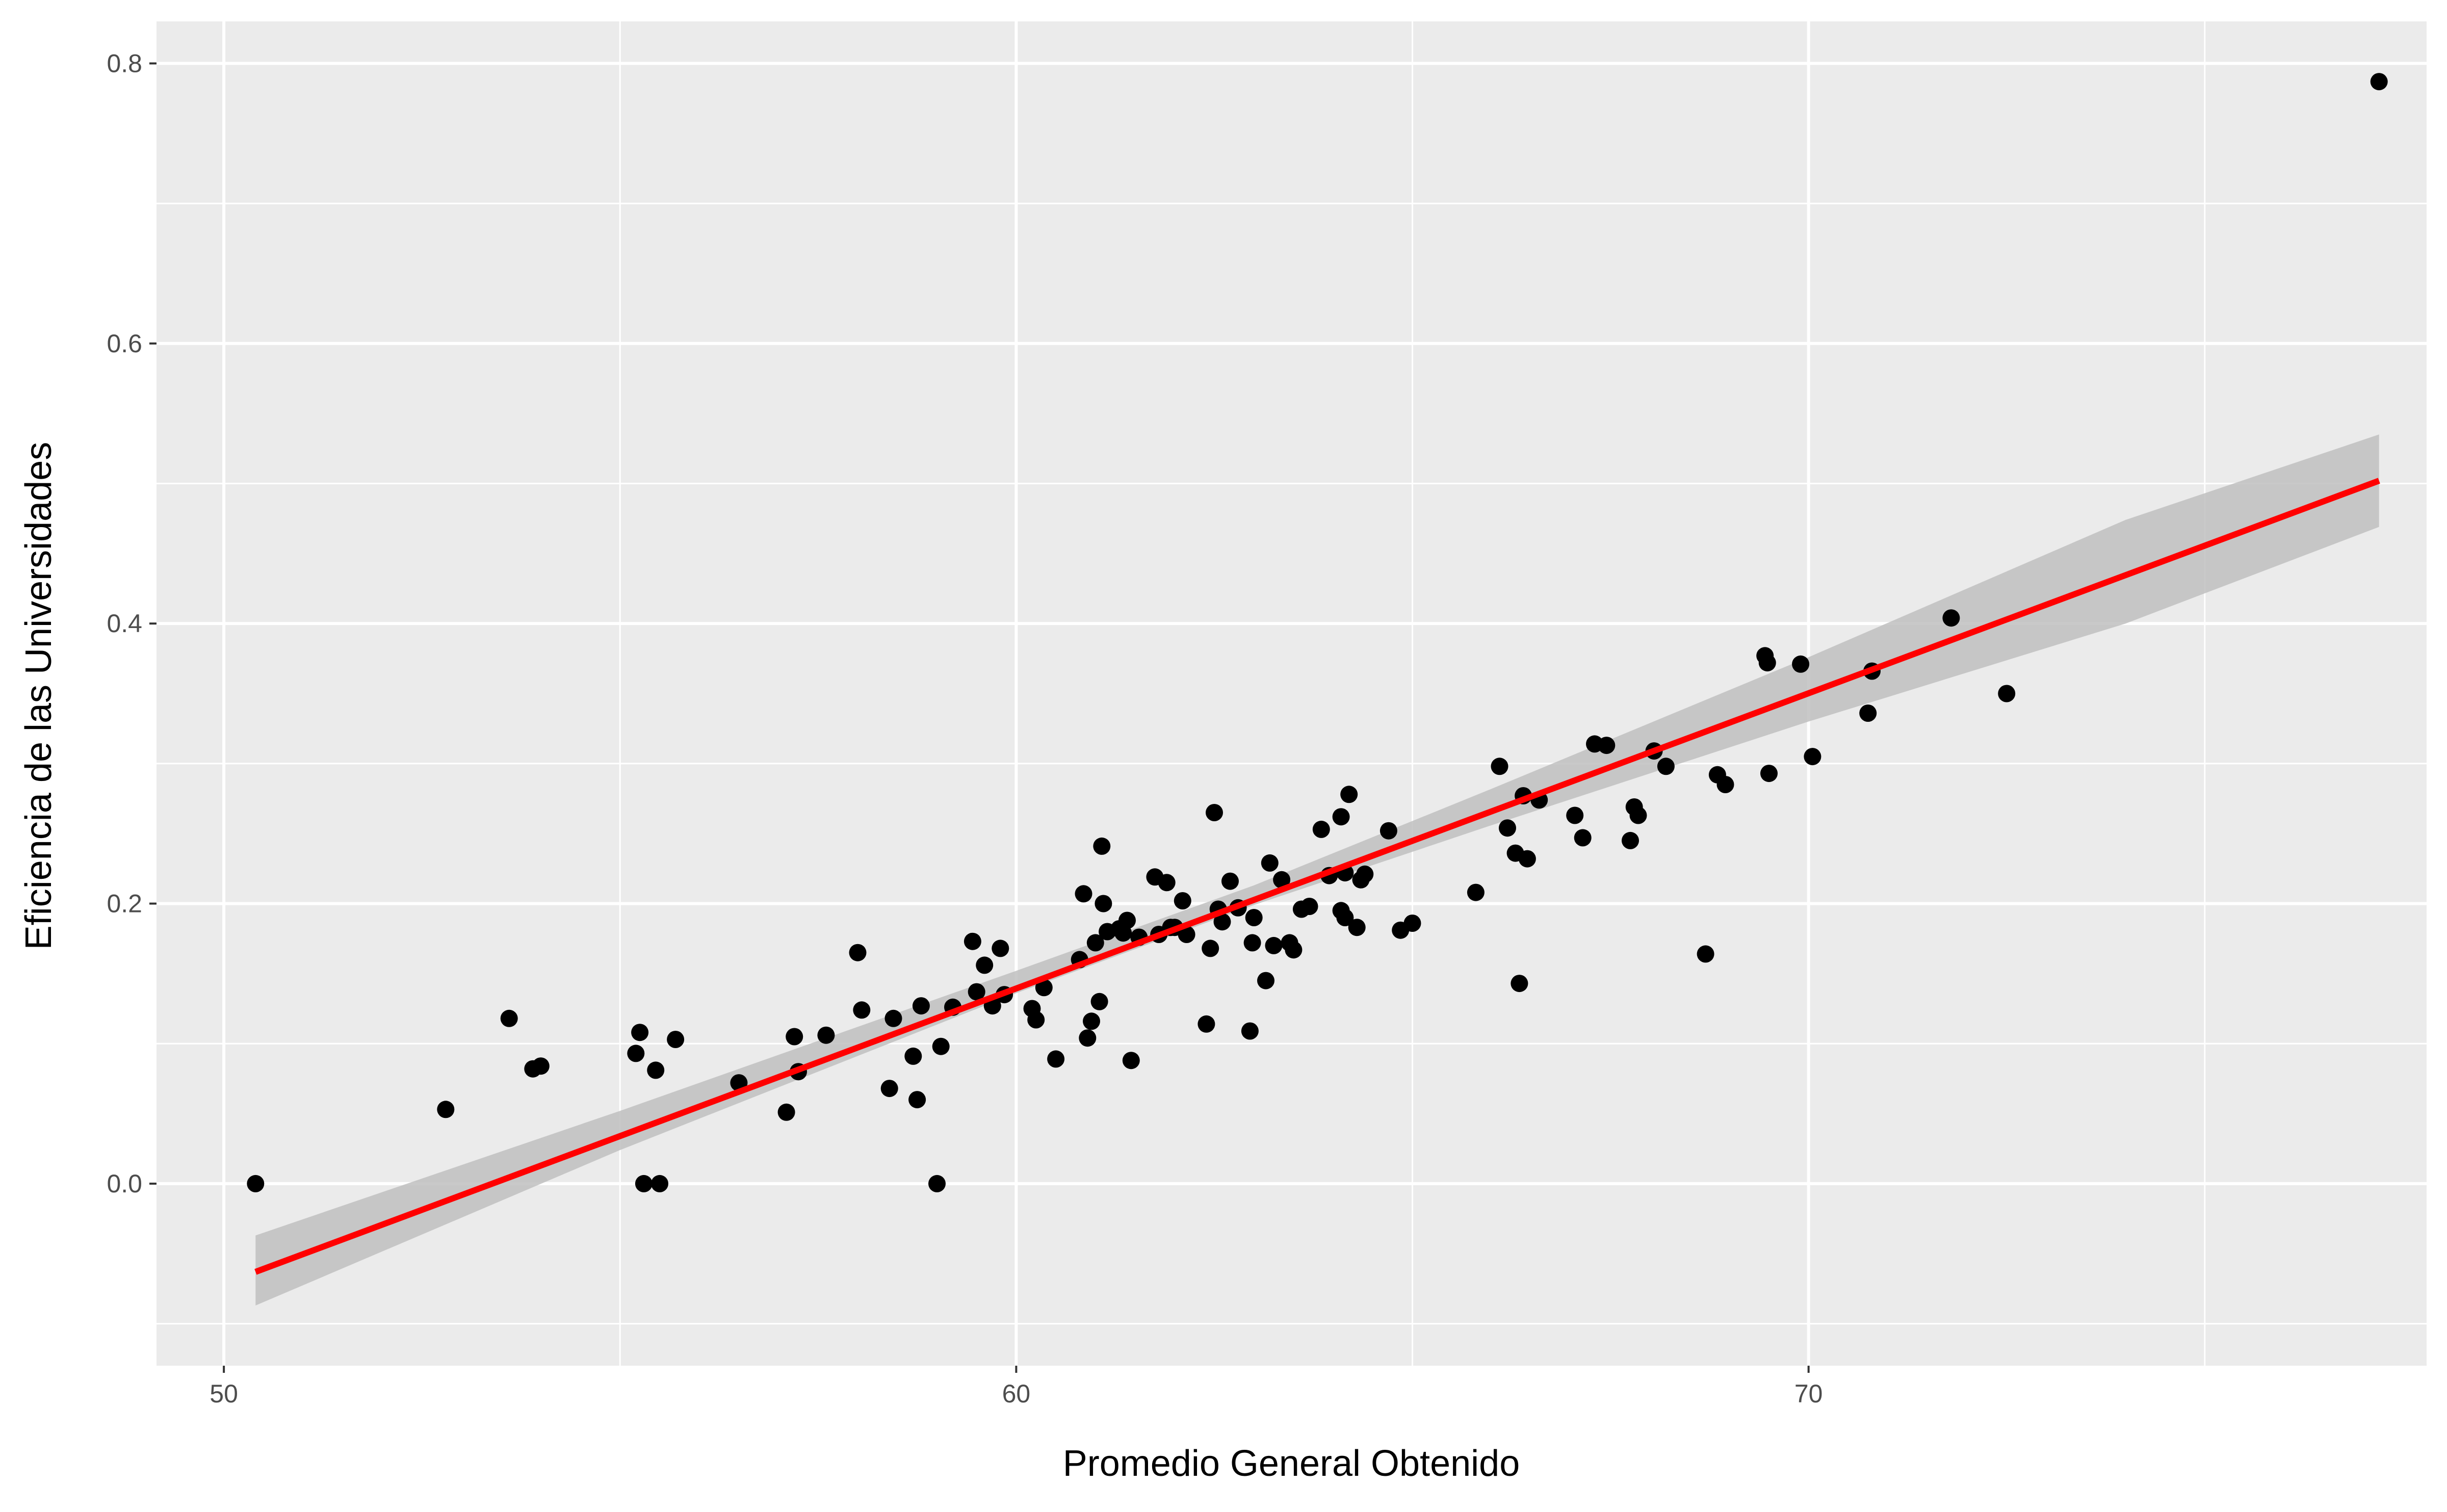 This screenshot has width=2447, height=1512. Describe the element at coordinates (38, 696) in the screenshot. I see `y-axis-title: Eficiencia de las Universidades` at that location.